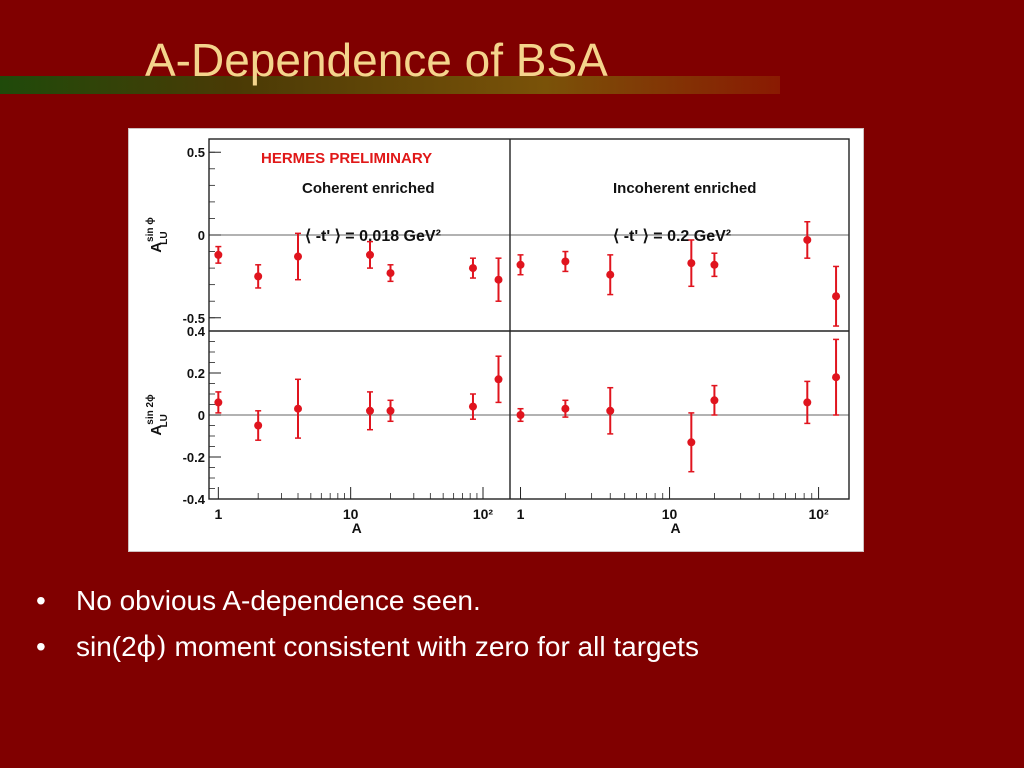 The width and height of the screenshot is (1024, 768). What do you see at coordinates (106, 646) in the screenshot?
I see `bullet-text: sin(2` at bounding box center [106, 646].